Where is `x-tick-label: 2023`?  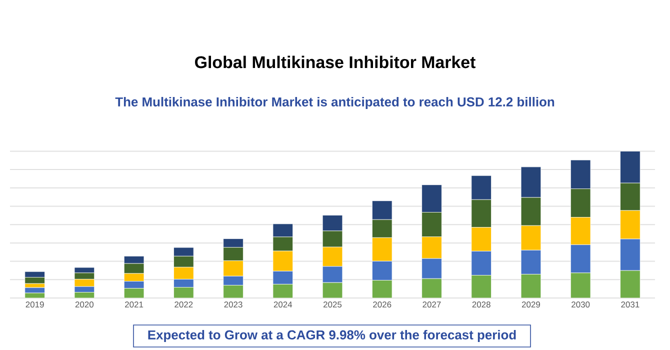 x-tick-label: 2023 is located at coordinates (233, 305).